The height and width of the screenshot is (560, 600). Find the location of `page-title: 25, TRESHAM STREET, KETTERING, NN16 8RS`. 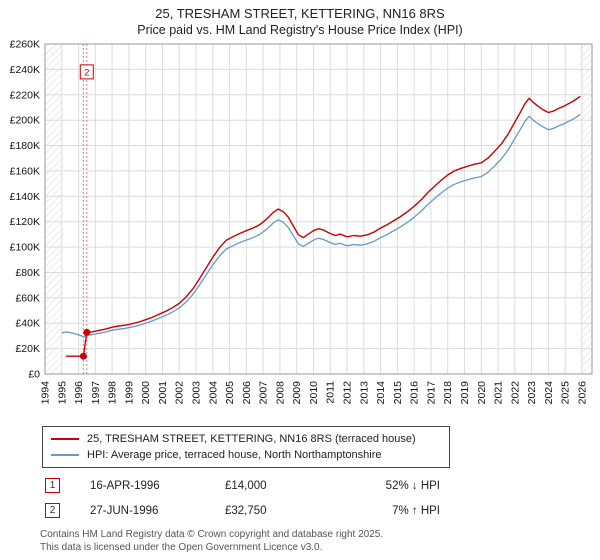

page-title: 25, TRESHAM STREET, KETTERING, NN16 8RS is located at coordinates (300, 13).